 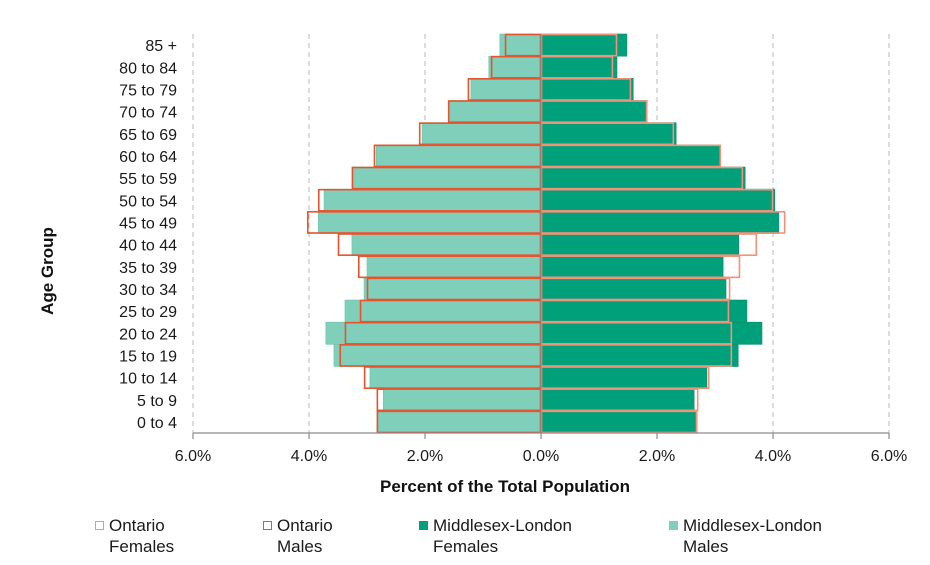 I want to click on y-tick-label: 0 to 4, so click(x=157, y=423).